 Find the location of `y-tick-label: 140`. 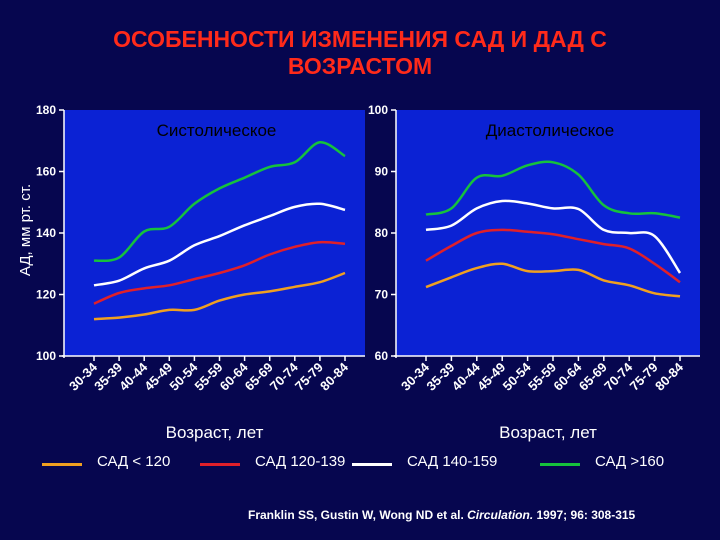

y-tick-label: 140 is located at coordinates (46, 233).